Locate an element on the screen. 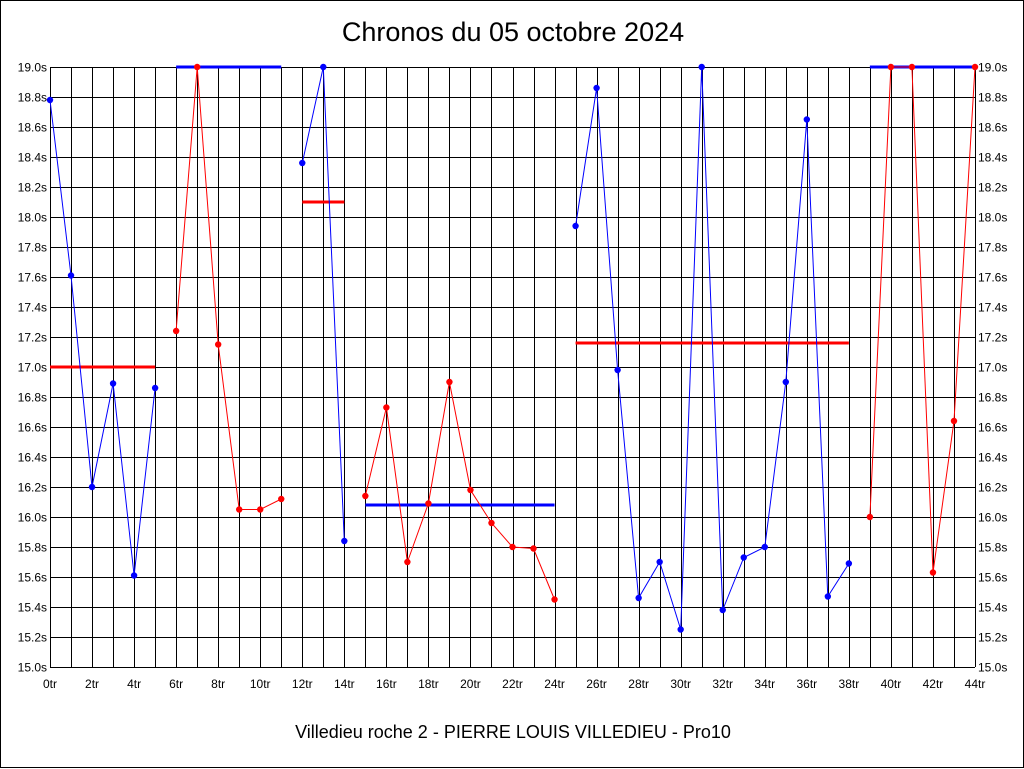  y-tick-label-right: 17.2s is located at coordinates (992, 338).